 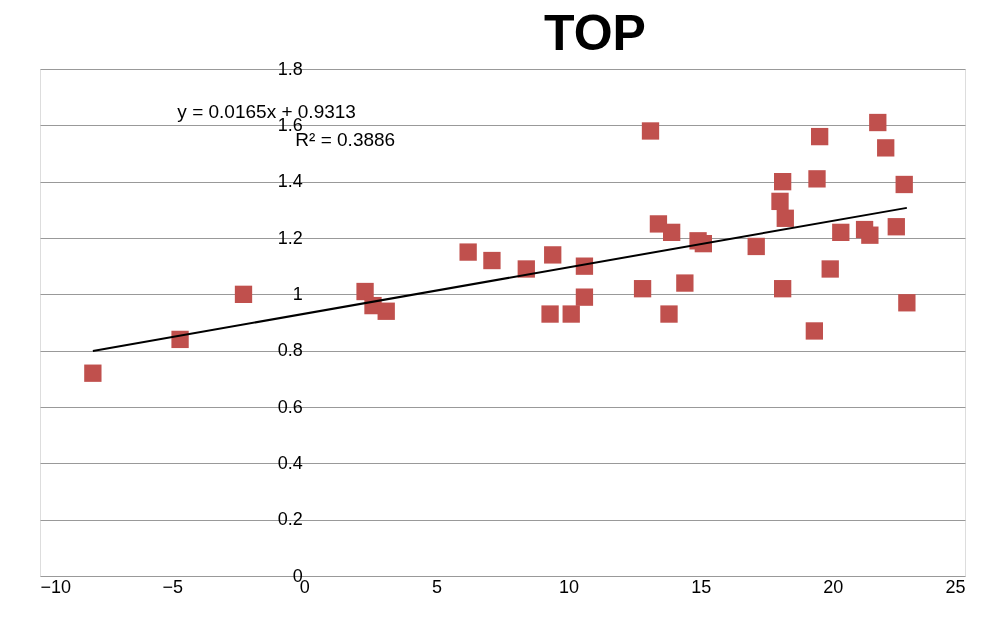 What do you see at coordinates (290, 519) in the screenshot?
I see `y-tick-label: 0.2` at bounding box center [290, 519].